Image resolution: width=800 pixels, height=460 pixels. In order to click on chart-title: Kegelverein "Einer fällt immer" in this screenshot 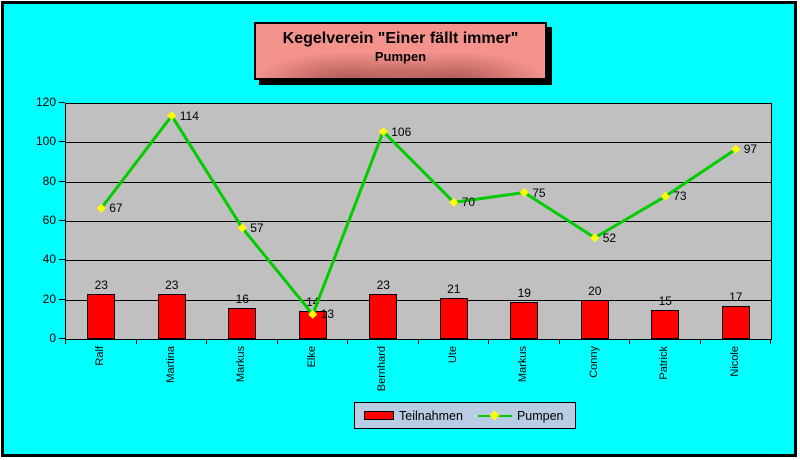, I will do `click(400, 38)`.